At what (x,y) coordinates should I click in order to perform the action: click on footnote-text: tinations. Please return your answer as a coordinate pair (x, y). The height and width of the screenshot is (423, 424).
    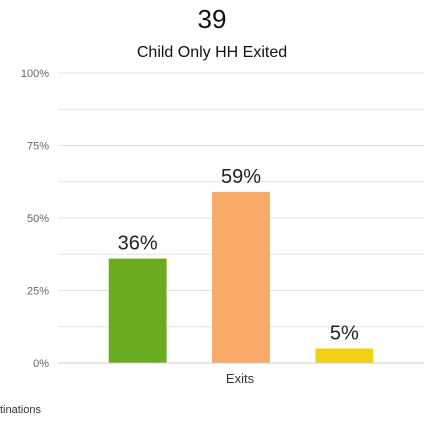
    Looking at the image, I should click on (20, 410).